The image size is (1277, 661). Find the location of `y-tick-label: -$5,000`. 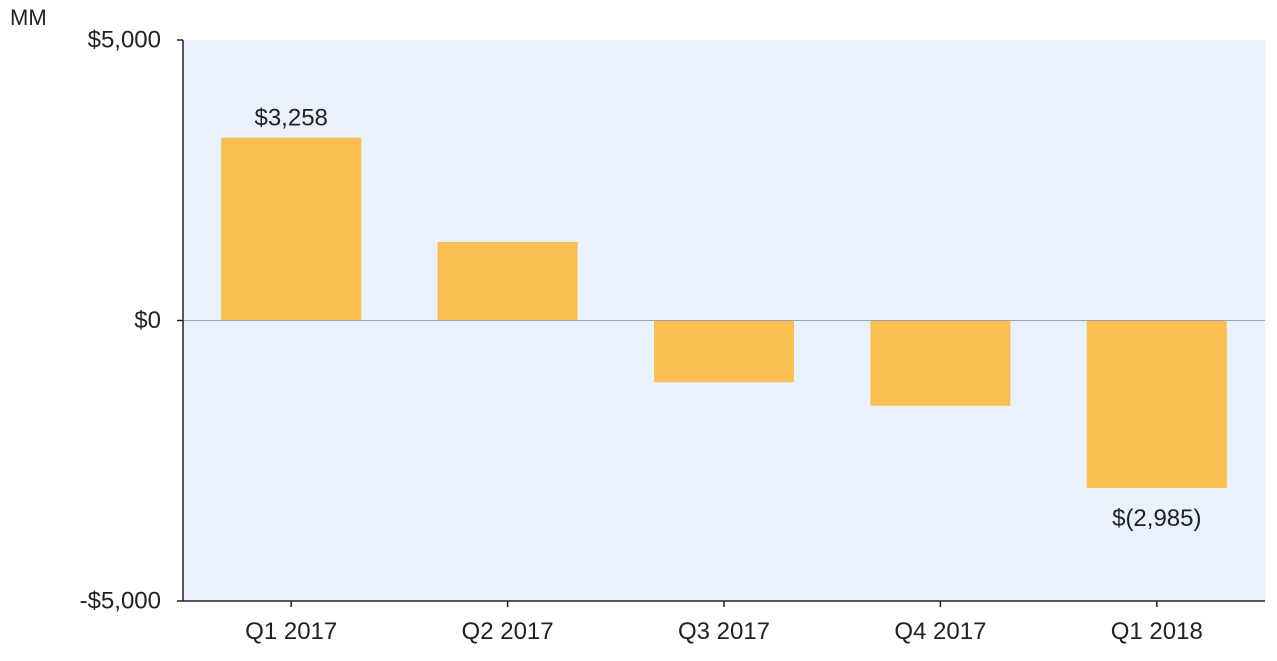

y-tick-label: -$5,000 is located at coordinates (120, 601).